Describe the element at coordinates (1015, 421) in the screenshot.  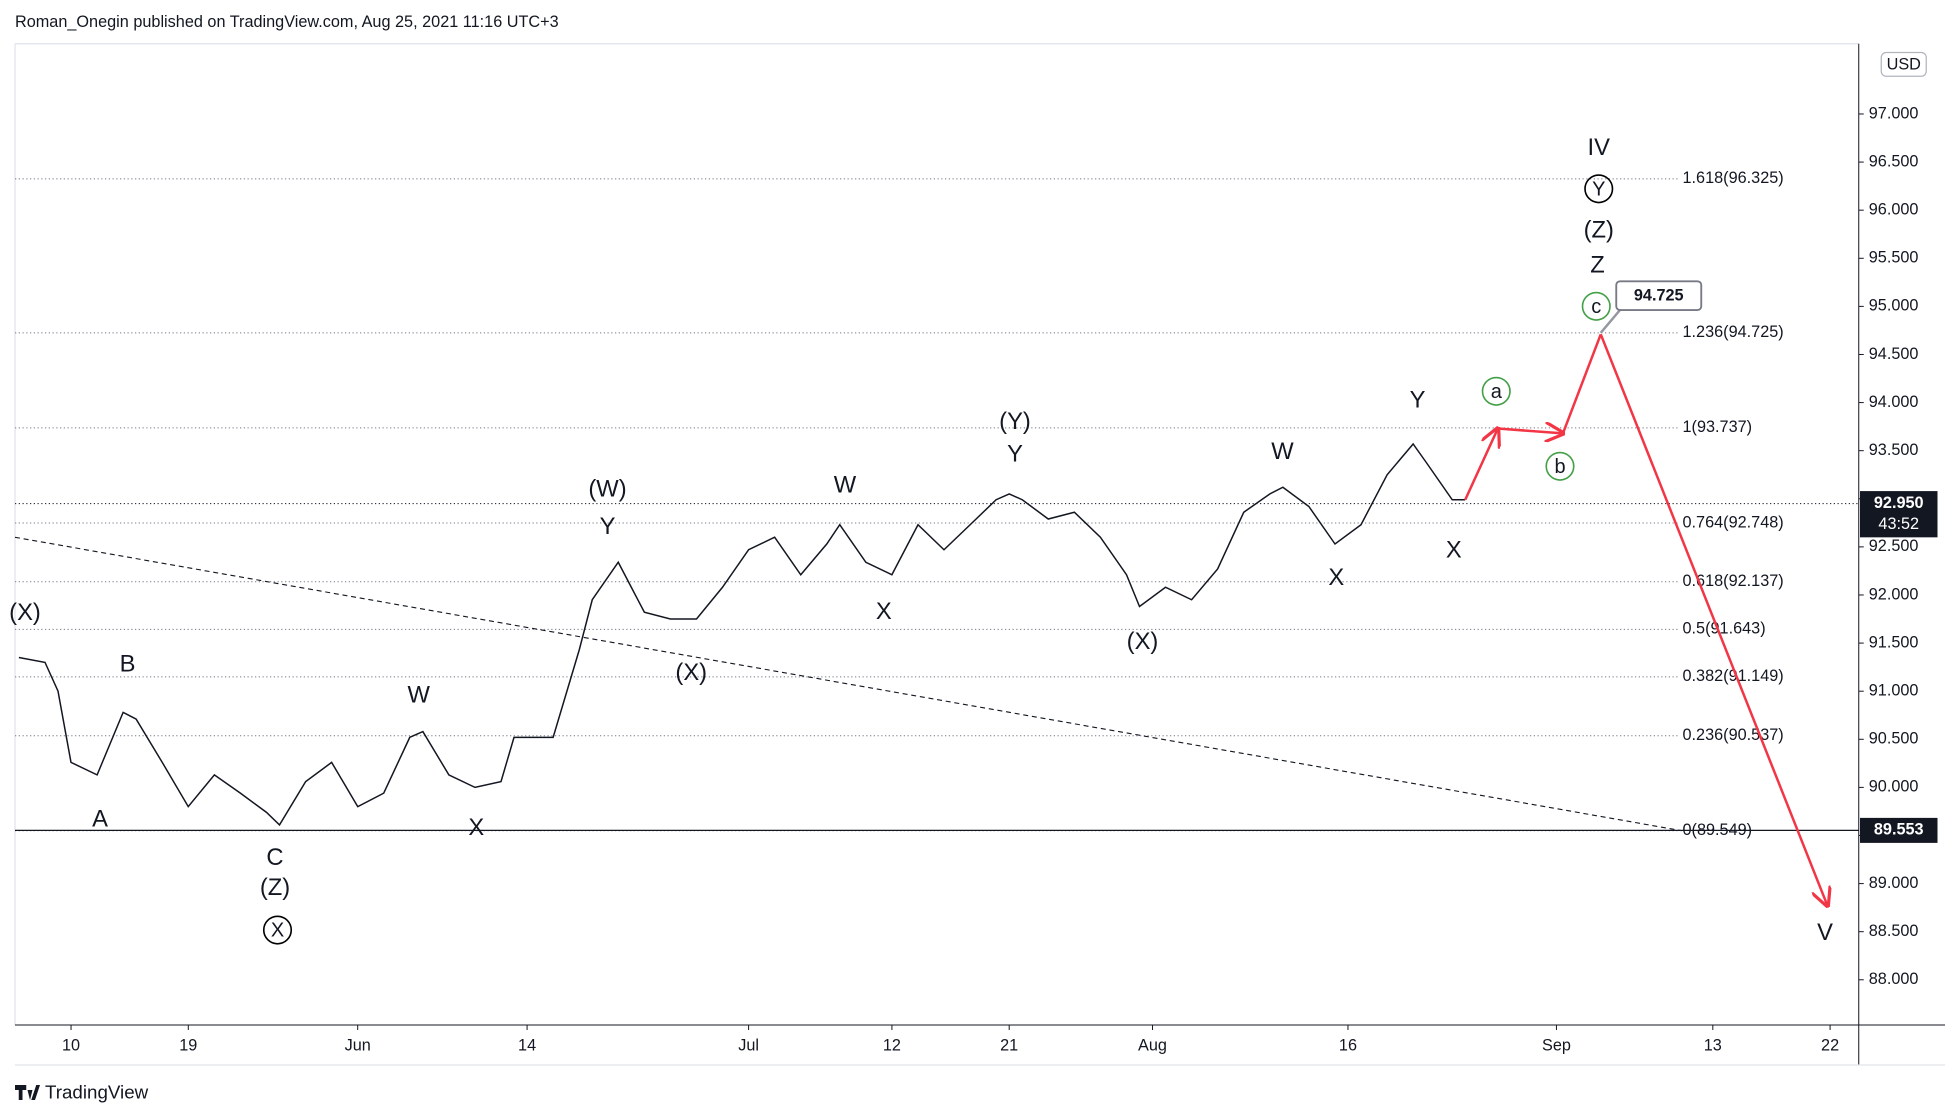
I see `wave-label: (Y)` at that location.